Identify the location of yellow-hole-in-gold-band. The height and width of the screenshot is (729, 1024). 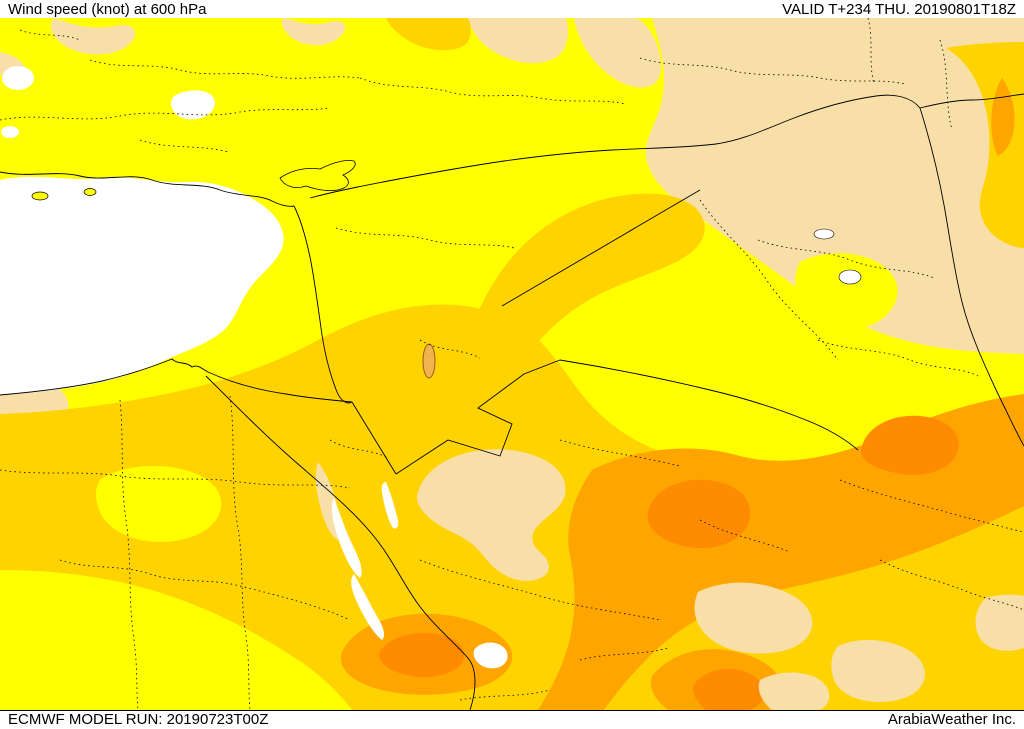
(158, 503).